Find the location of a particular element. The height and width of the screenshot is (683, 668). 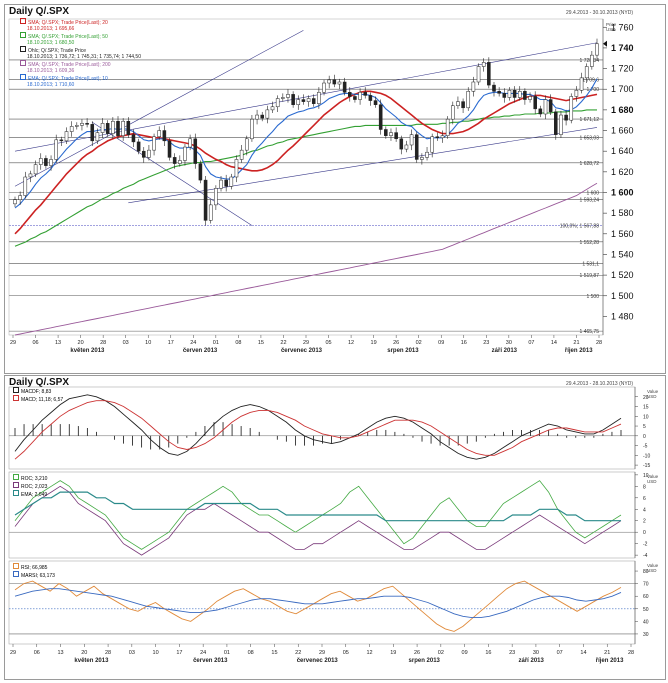

x-axis-tick-label: 13 is located at coordinates (58, 343).